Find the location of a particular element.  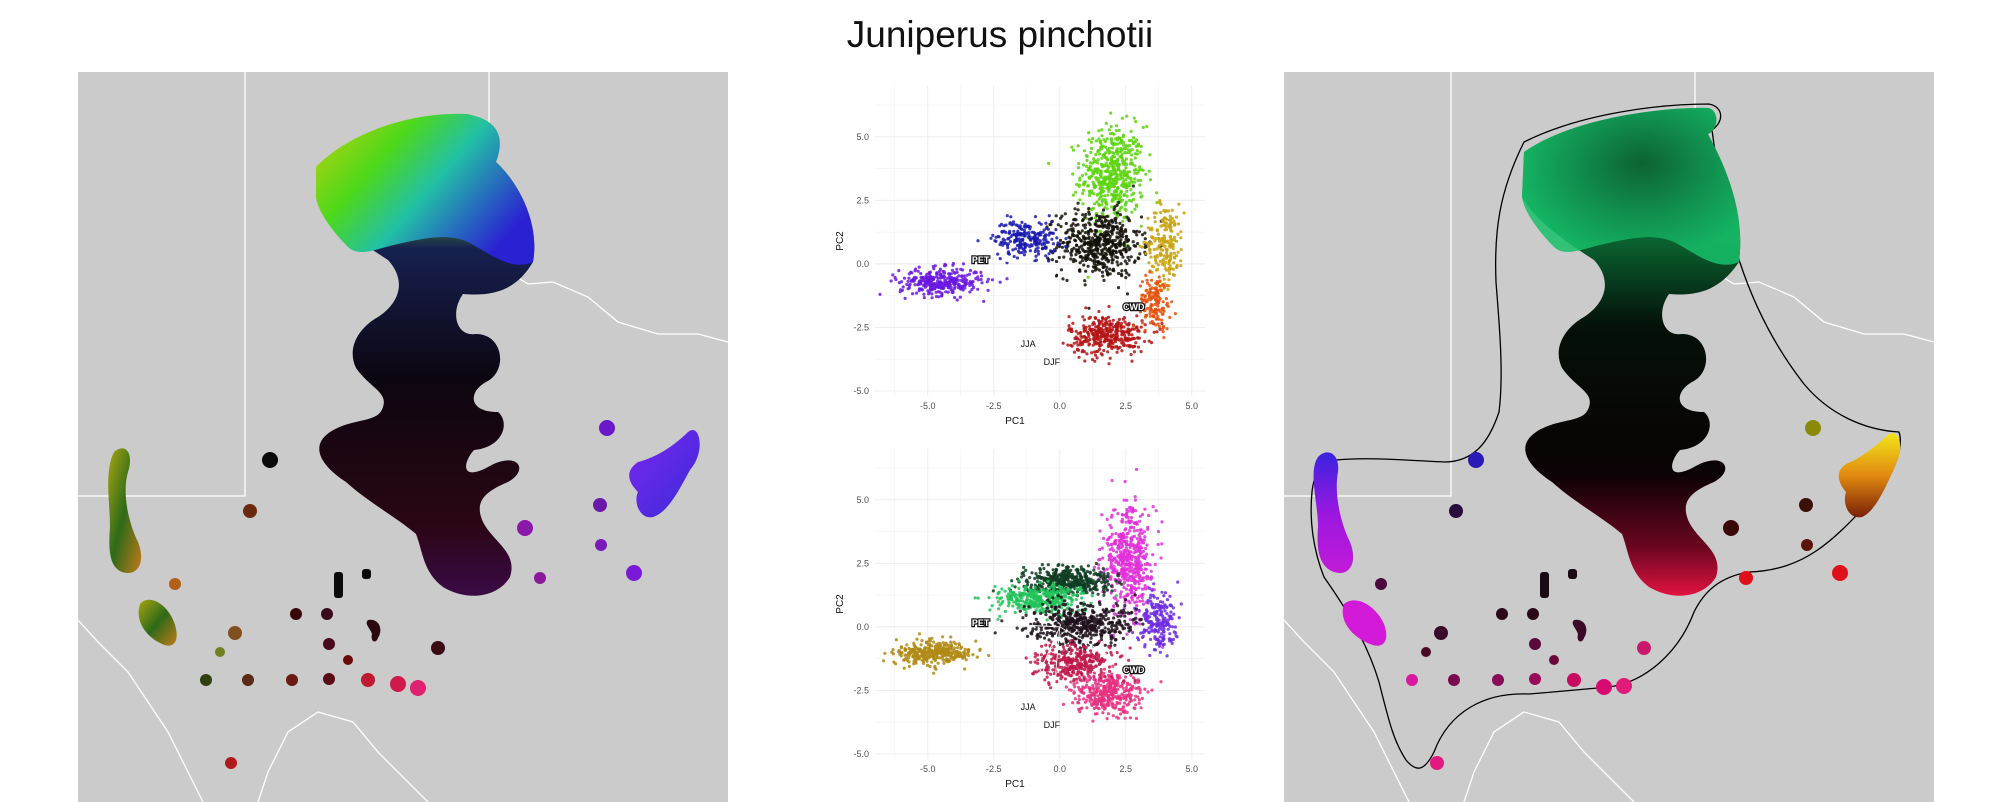

x-tick-label: -2.5 is located at coordinates (994, 406).